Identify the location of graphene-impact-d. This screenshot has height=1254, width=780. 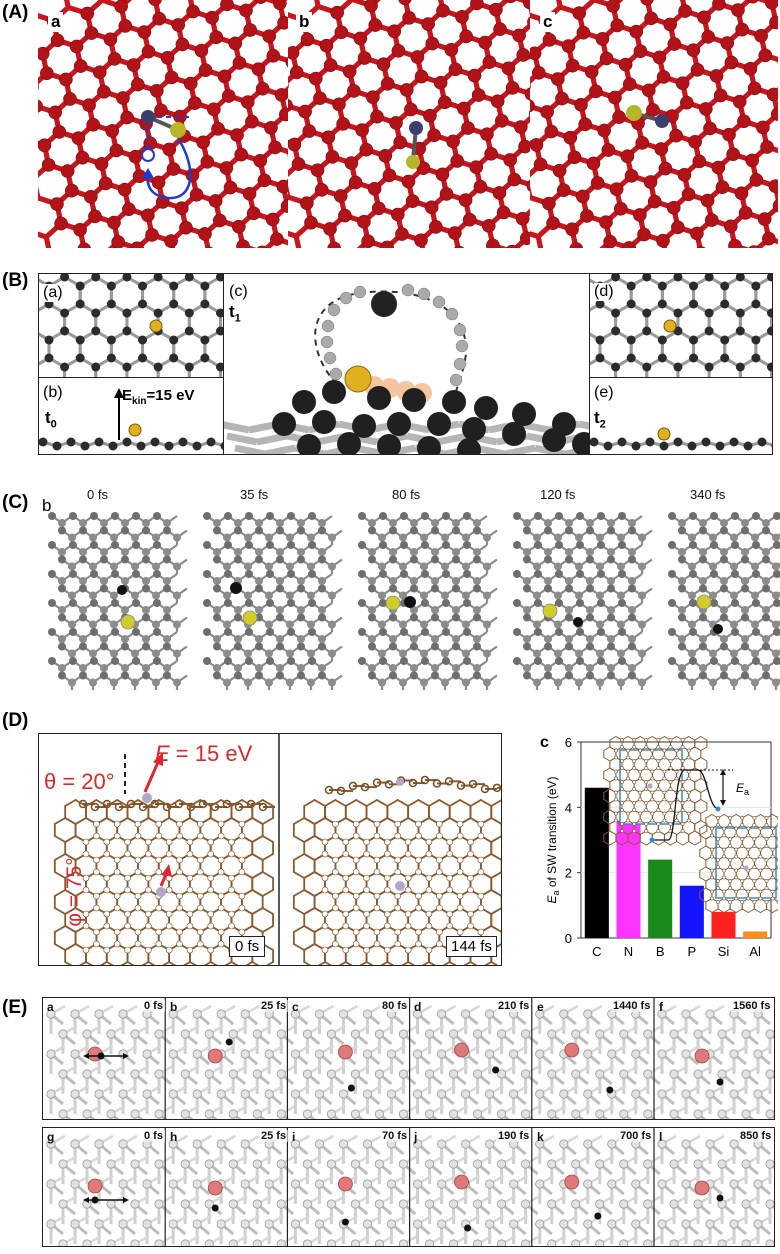
(277, 849).